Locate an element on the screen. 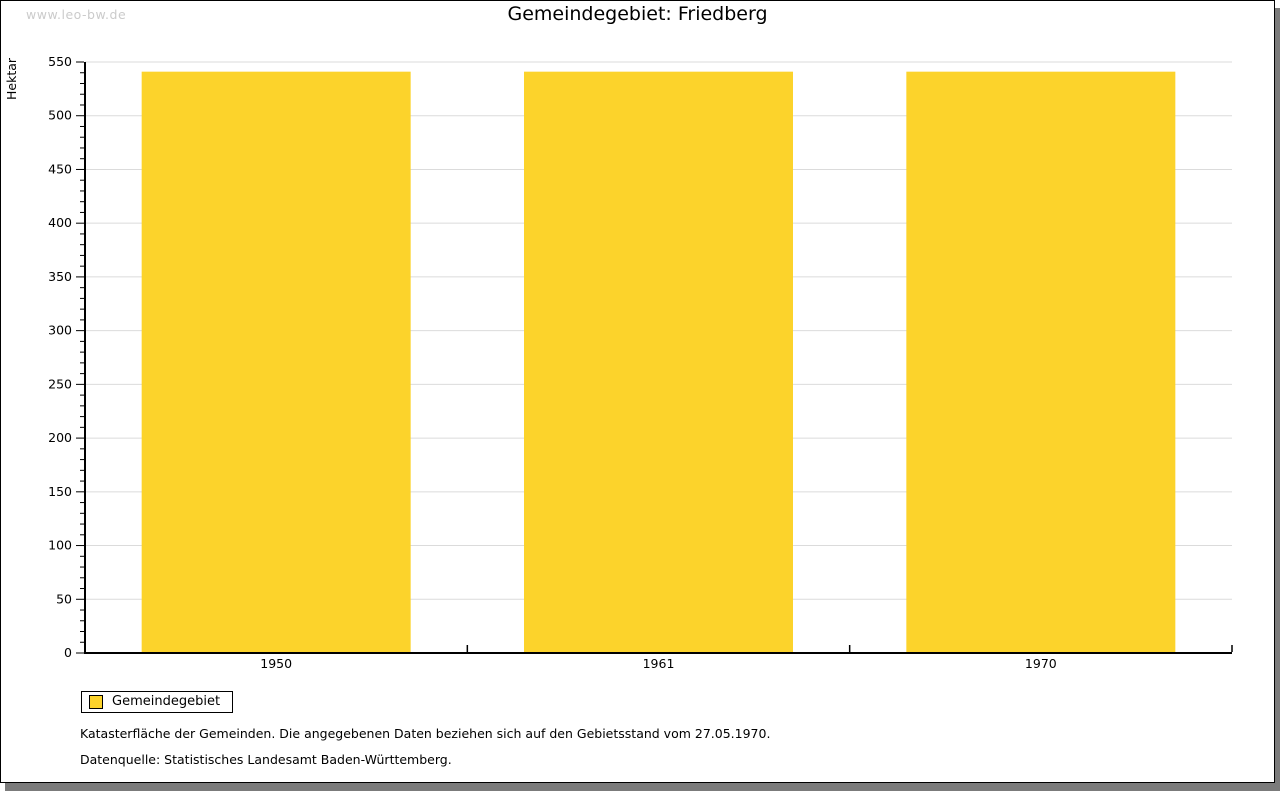  y-tick-label: 100 is located at coordinates (60, 545).